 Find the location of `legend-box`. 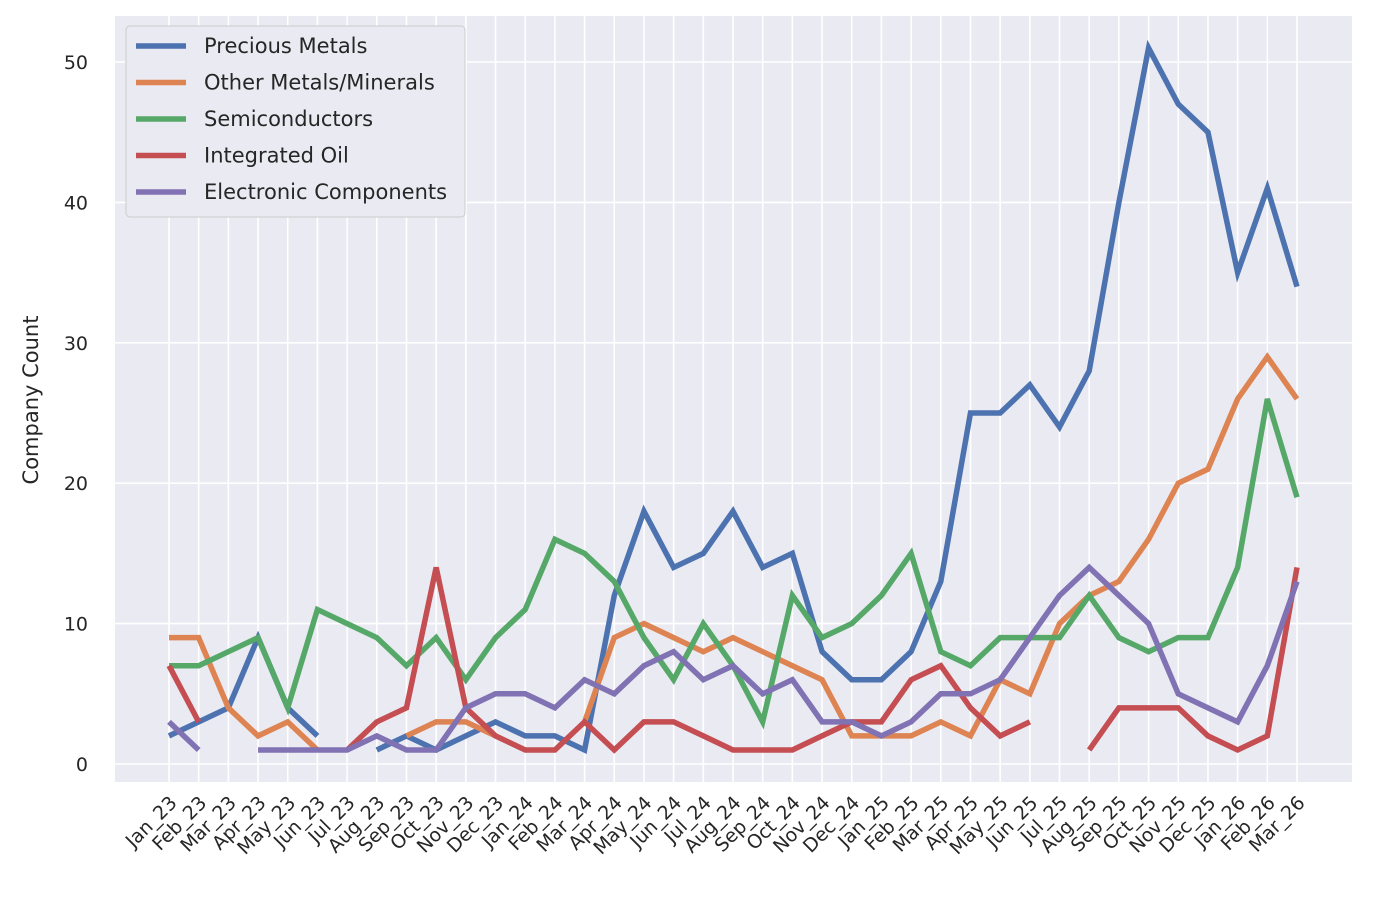

legend-box is located at coordinates (295, 121).